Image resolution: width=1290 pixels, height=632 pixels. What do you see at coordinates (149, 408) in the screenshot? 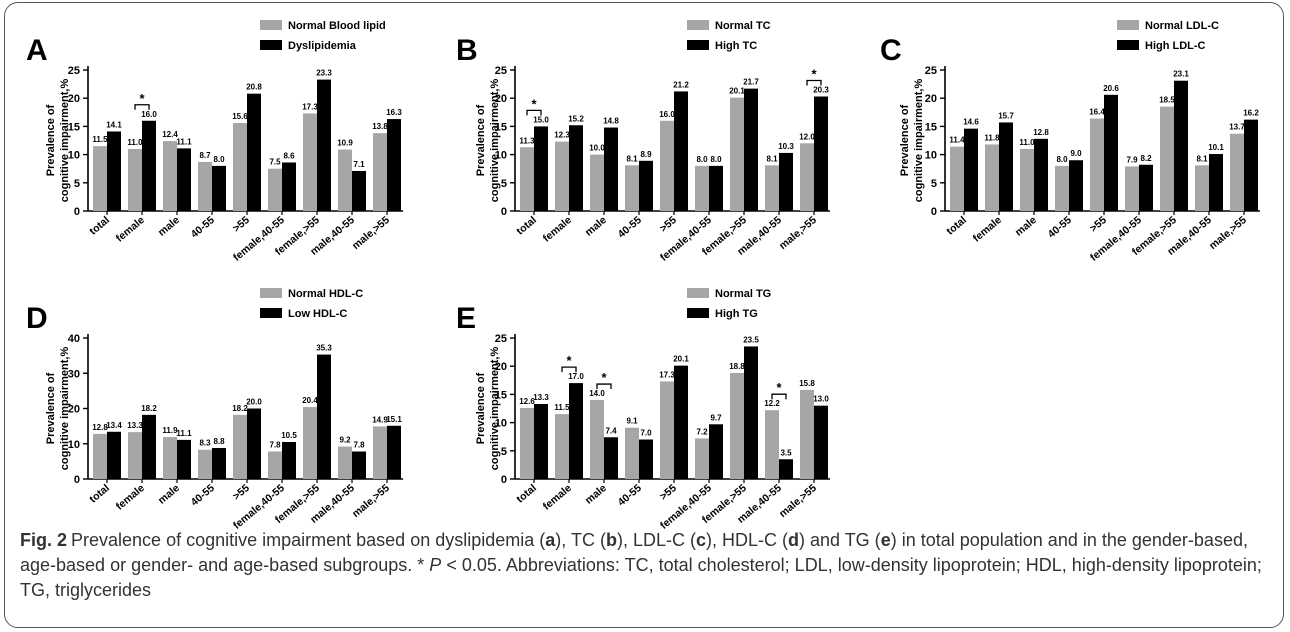
I see `data-label: 18.2` at bounding box center [149, 408].